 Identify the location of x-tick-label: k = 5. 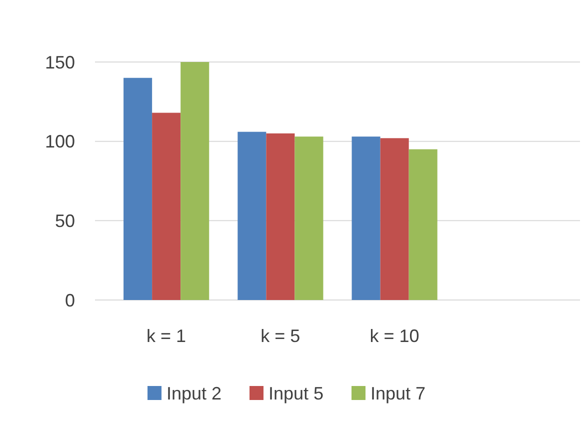
(280, 336).